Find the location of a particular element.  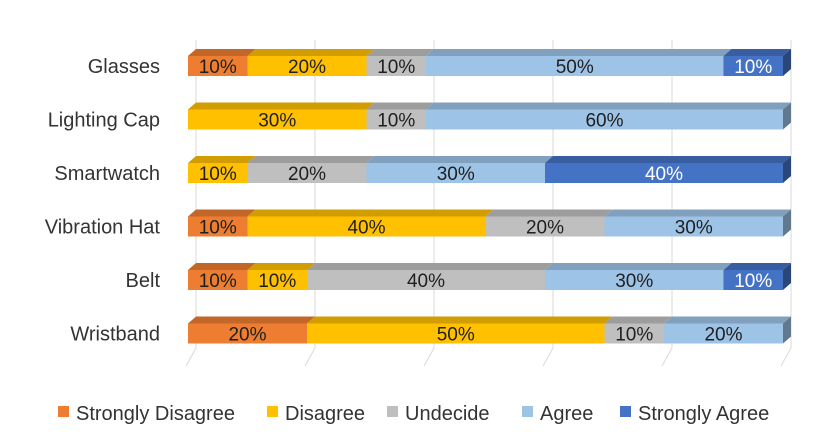

category-label: Lighting Cap is located at coordinates (104, 121).